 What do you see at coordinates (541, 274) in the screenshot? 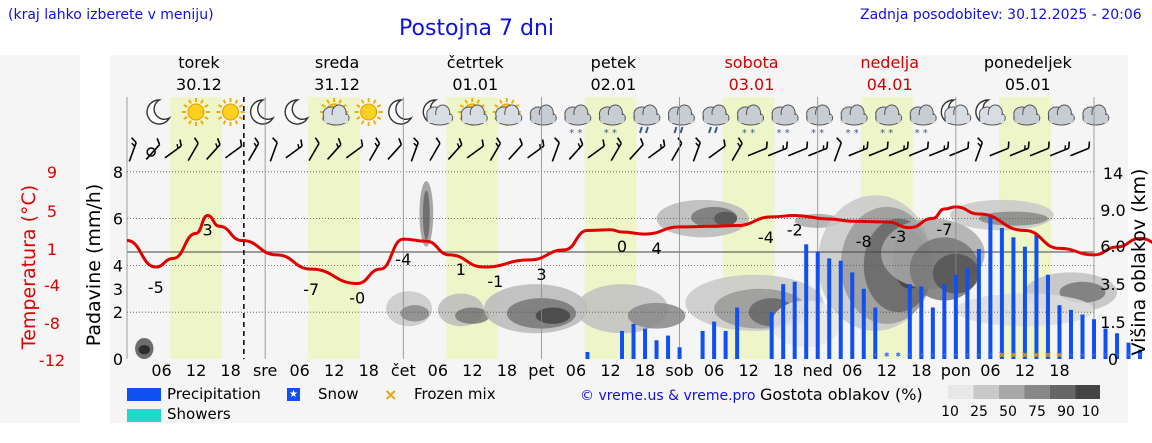
I see `temperature-label: 3` at bounding box center [541, 274].